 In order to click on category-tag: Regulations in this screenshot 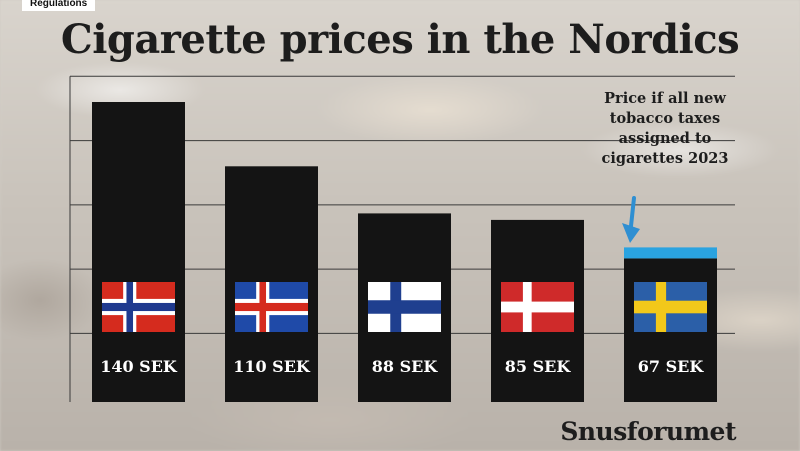, I will do `click(59, 5)`.